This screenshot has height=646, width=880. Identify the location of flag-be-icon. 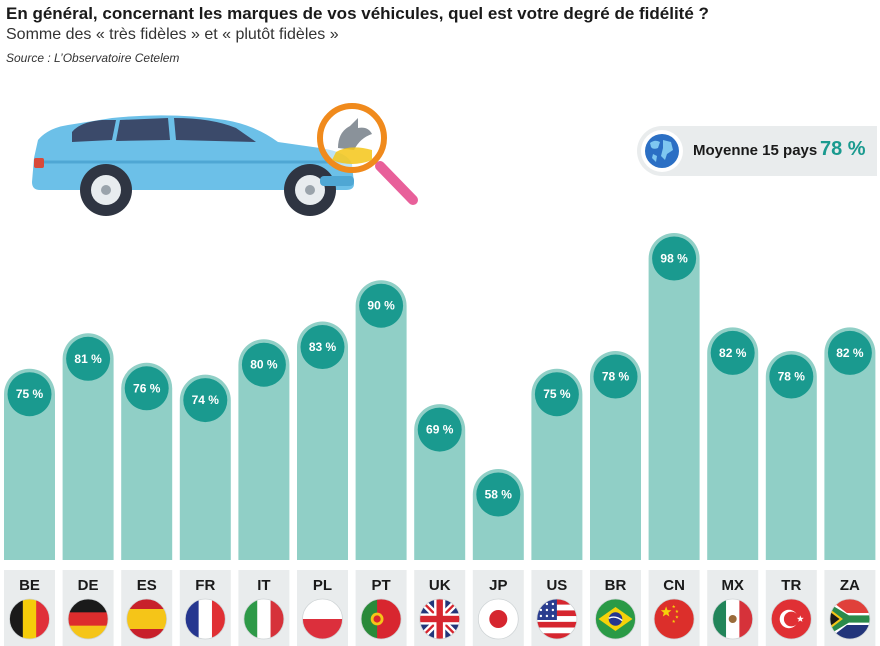
(29, 619).